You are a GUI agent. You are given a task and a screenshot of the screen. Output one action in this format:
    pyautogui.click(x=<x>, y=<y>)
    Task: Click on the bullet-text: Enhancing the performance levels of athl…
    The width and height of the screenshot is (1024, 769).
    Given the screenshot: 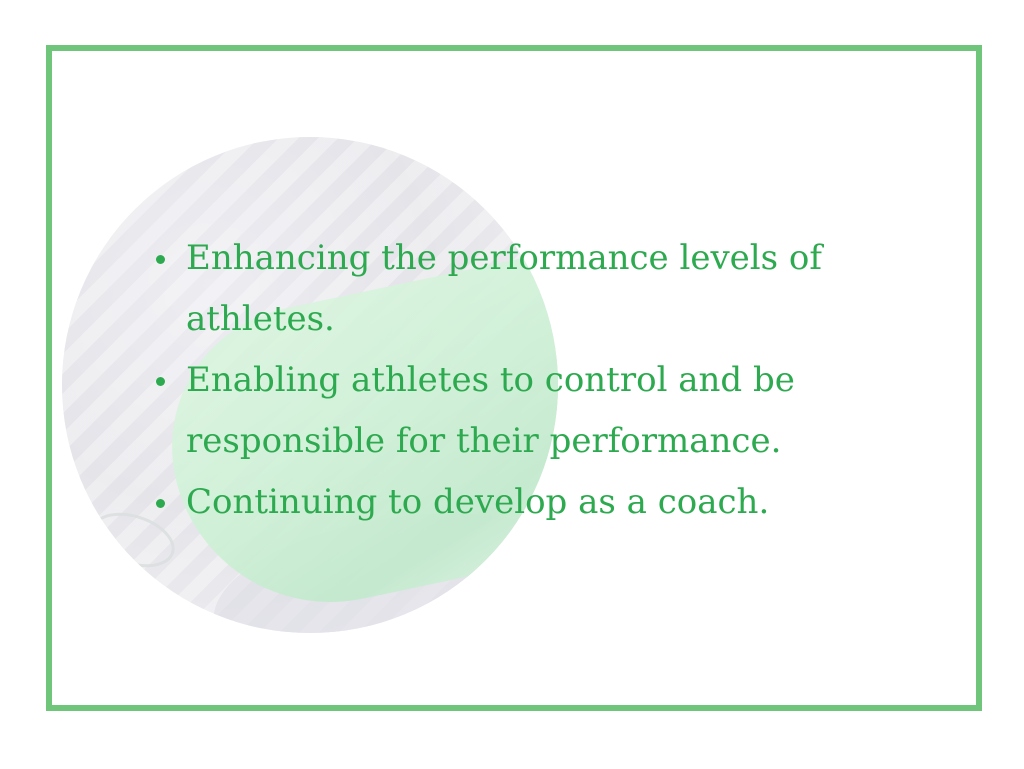 What is the action you would take?
    pyautogui.click(x=504, y=288)
    